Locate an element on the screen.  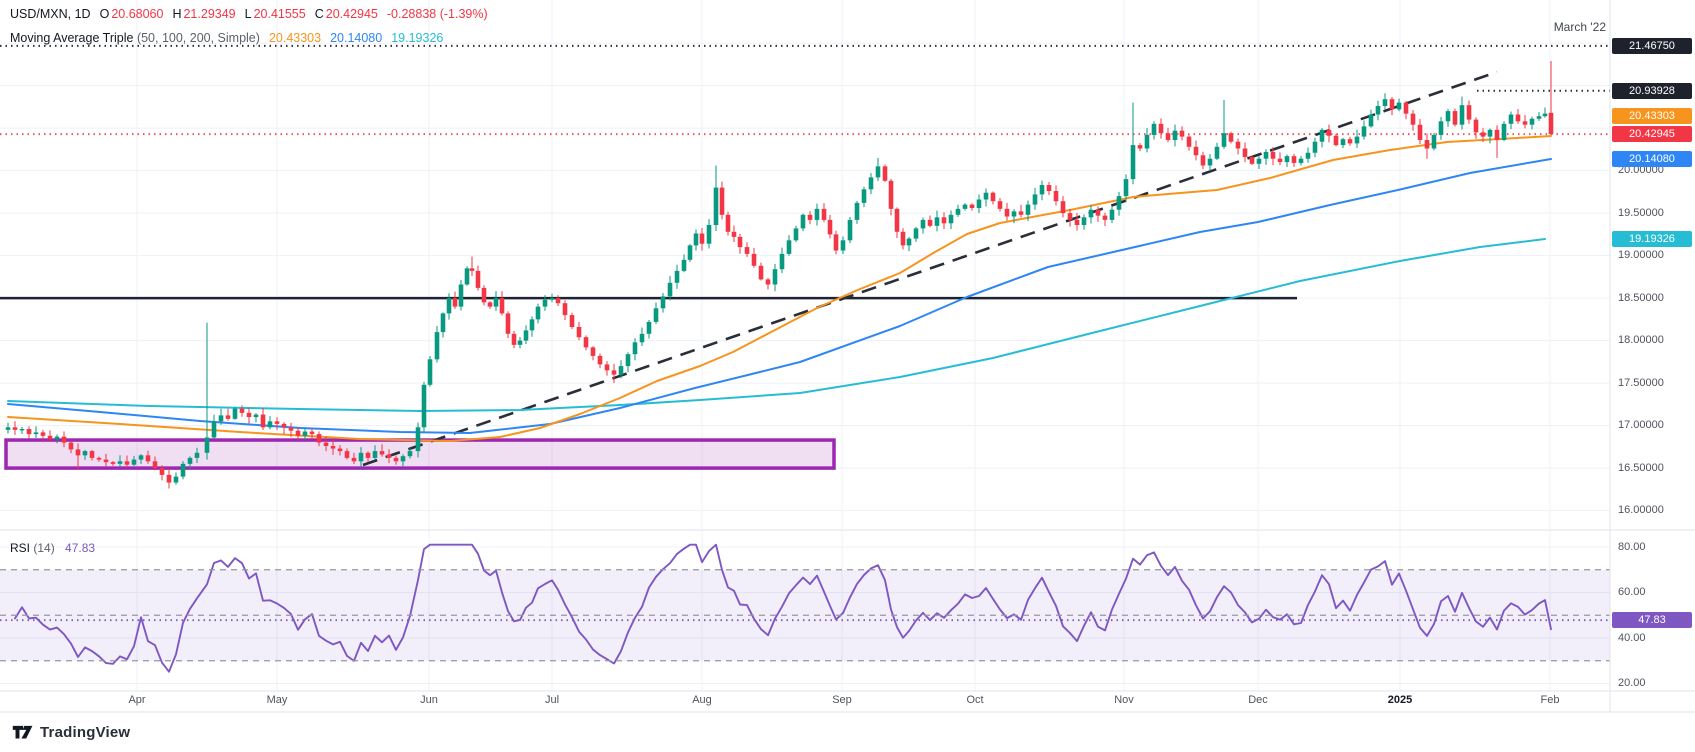
tradingview-logo-text: TradingView is located at coordinates (85, 732).